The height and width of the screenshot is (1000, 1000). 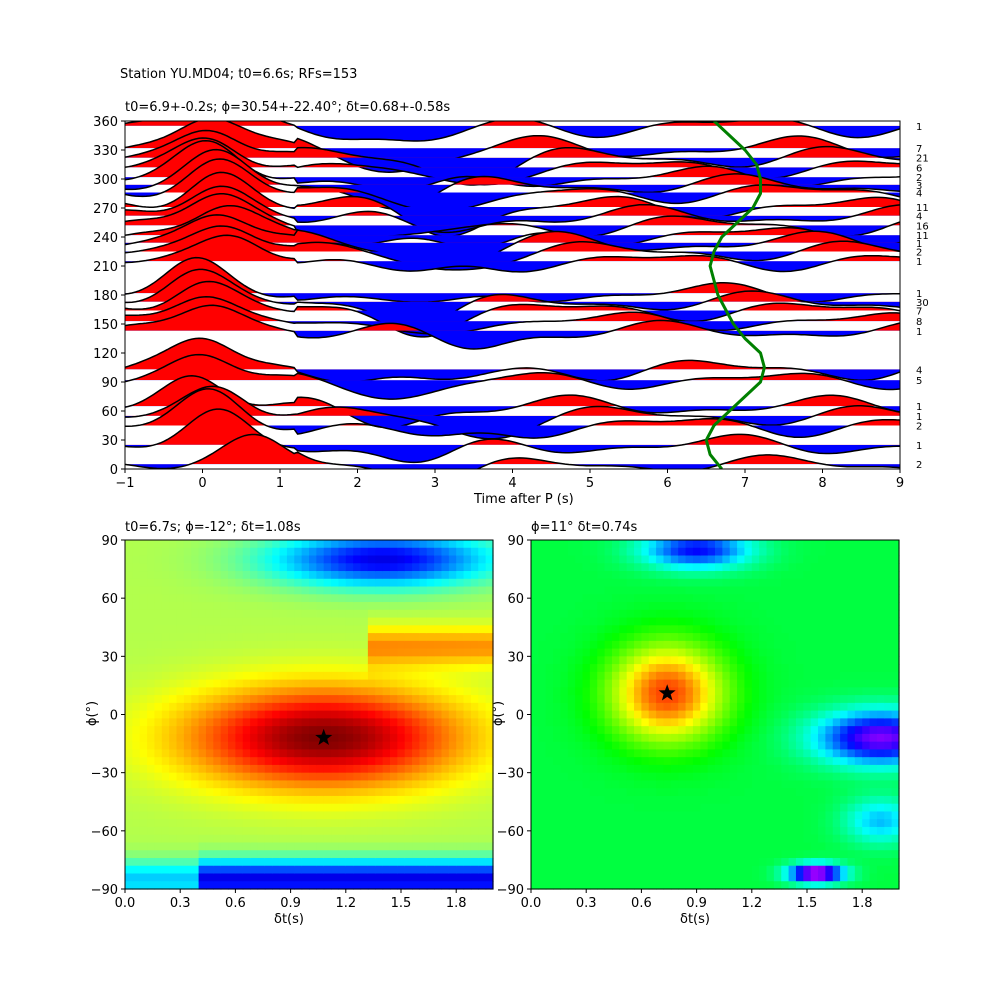 What do you see at coordinates (919, 127) in the screenshot?
I see `rf-count-label: 1` at bounding box center [919, 127].